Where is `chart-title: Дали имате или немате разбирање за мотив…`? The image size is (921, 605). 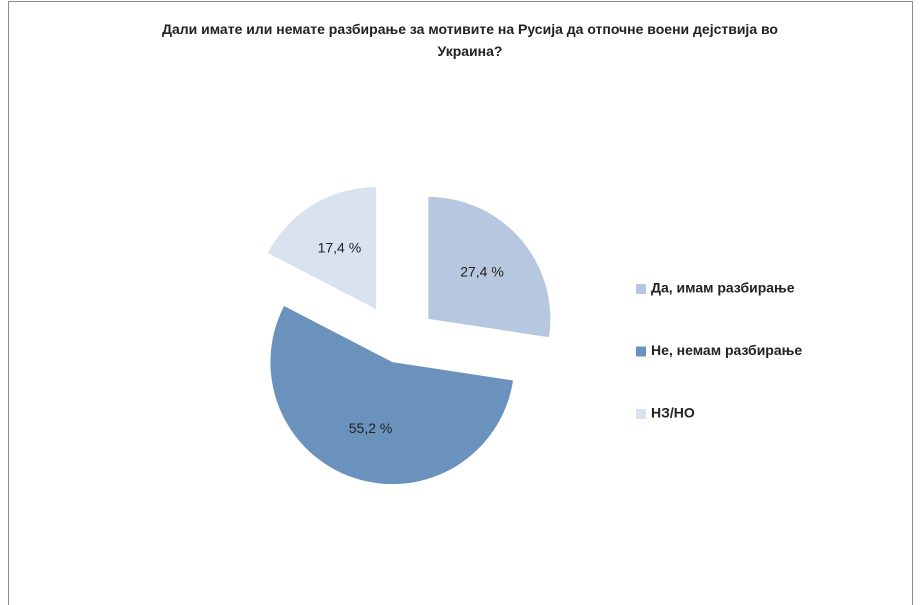
chart-title: Дали имате или немате разбирање за мотив… is located at coordinates (470, 40).